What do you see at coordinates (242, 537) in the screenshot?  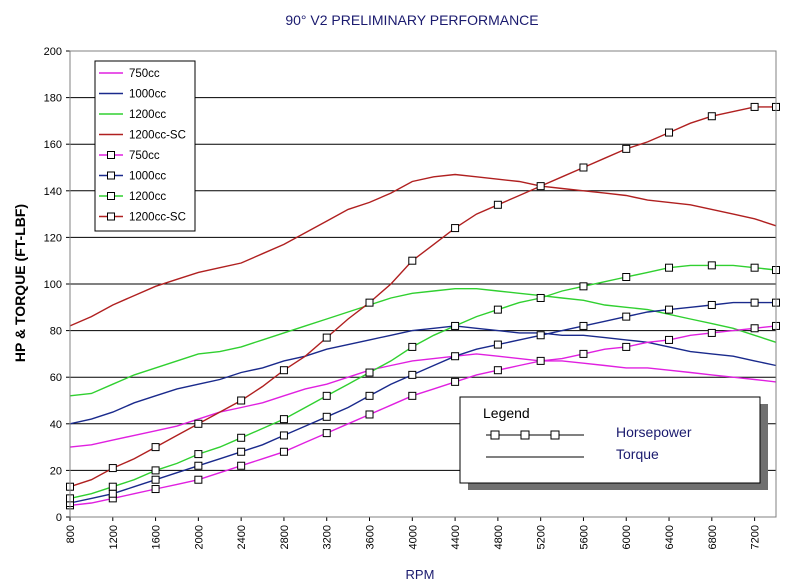 I see `x-tick-label: 2400` at bounding box center [242, 537].